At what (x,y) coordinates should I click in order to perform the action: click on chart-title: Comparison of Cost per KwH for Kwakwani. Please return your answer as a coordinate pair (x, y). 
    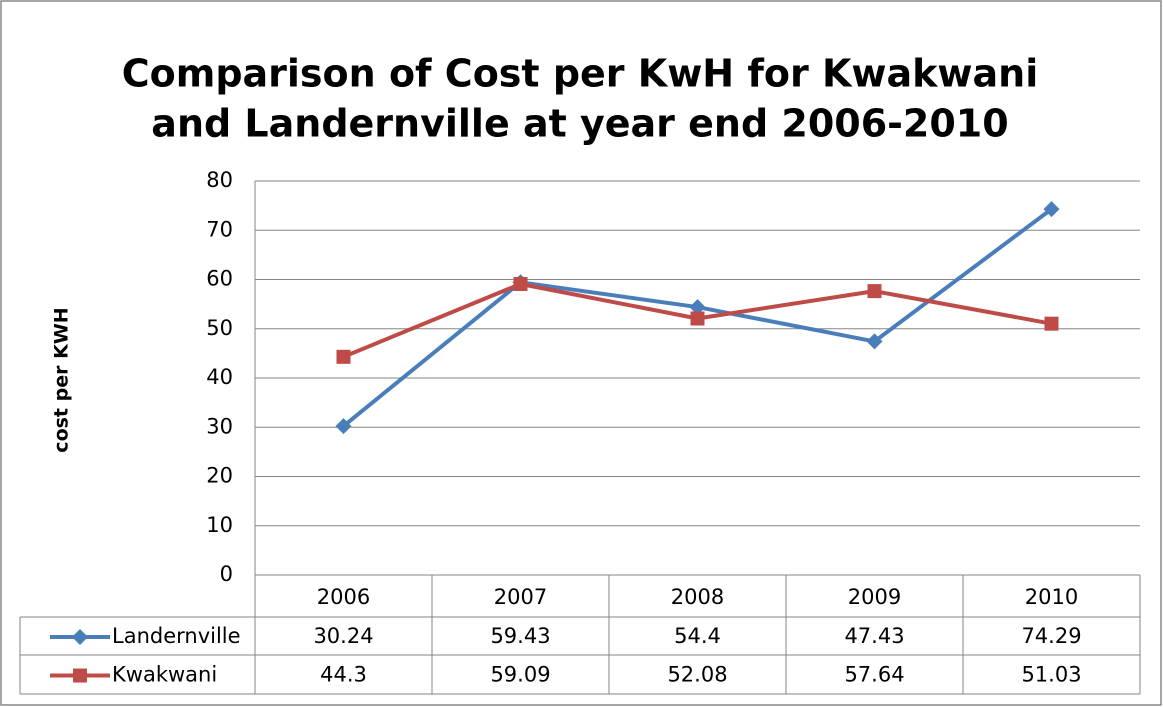
    Looking at the image, I should click on (580, 74).